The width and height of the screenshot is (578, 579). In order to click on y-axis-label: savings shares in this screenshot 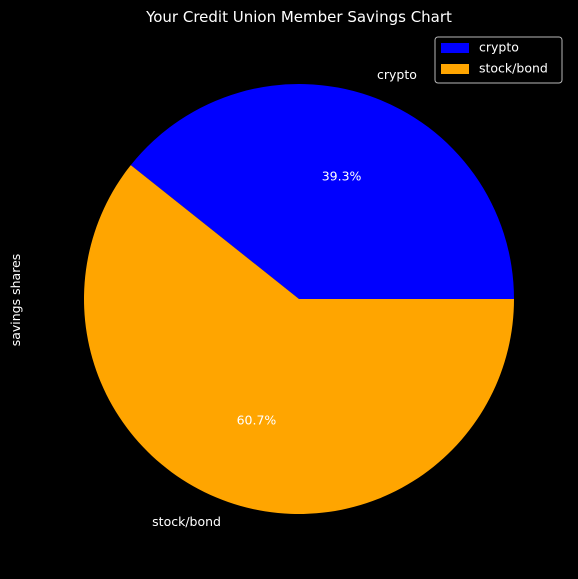, I will do `click(15, 300)`.